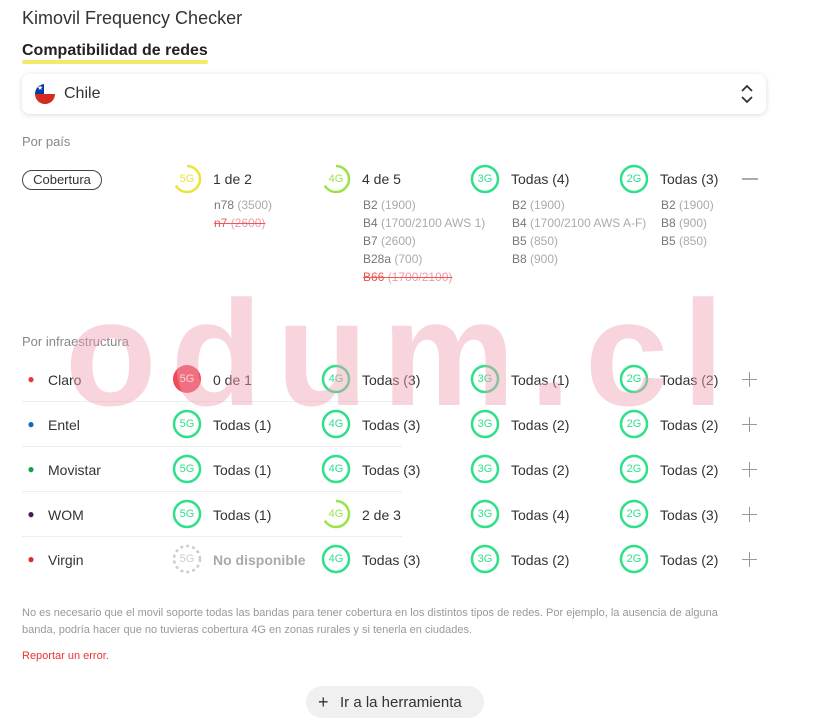  Describe the element at coordinates (232, 179) in the screenshot. I see `coverage-status: 1 de 2` at that location.